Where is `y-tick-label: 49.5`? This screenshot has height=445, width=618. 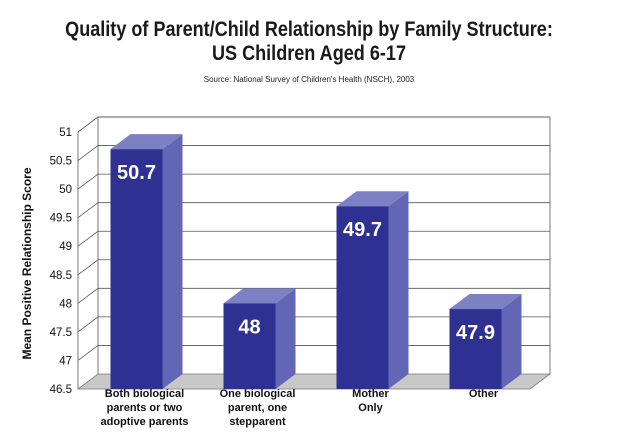 y-tick-label: 49.5 is located at coordinates (61, 219).